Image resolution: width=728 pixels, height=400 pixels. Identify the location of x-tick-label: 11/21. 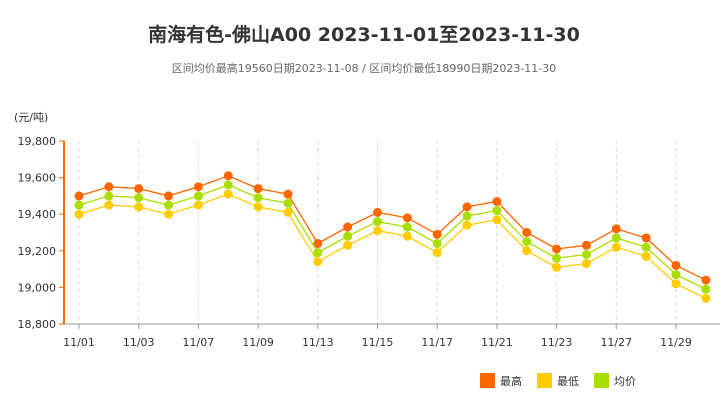
(497, 342).